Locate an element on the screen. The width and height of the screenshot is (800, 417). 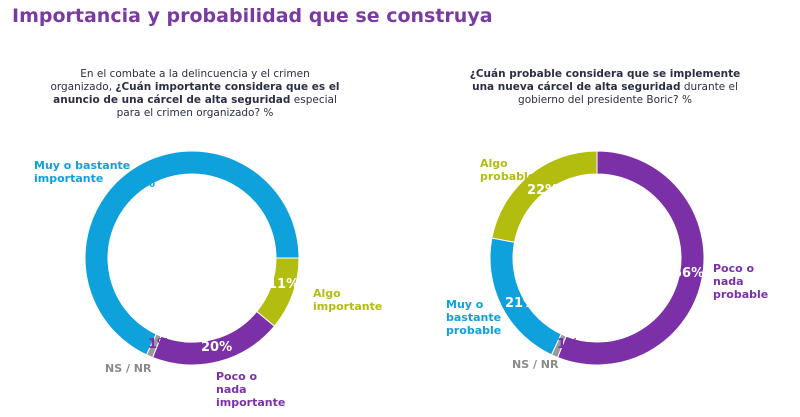
donut-slice-algo-probable is located at coordinates (544, 196).